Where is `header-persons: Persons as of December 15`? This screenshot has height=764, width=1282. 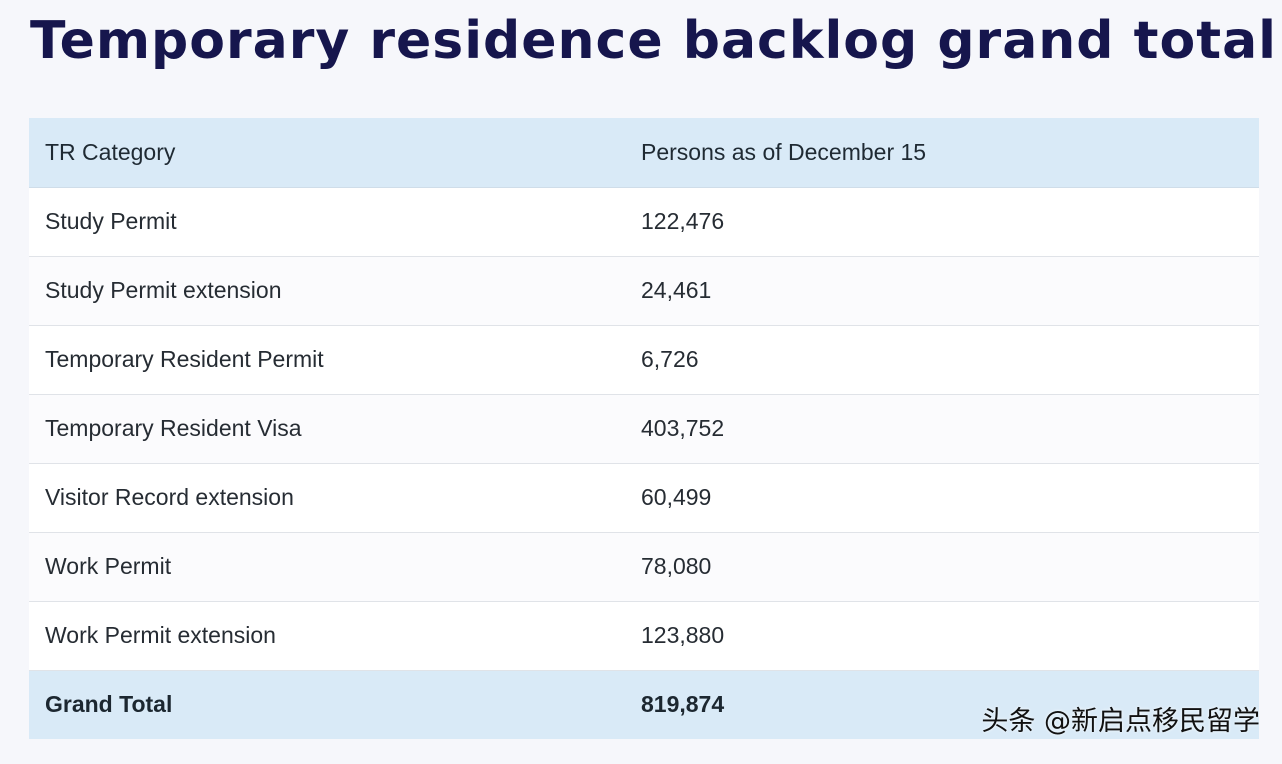 header-persons: Persons as of December 15 is located at coordinates (942, 153).